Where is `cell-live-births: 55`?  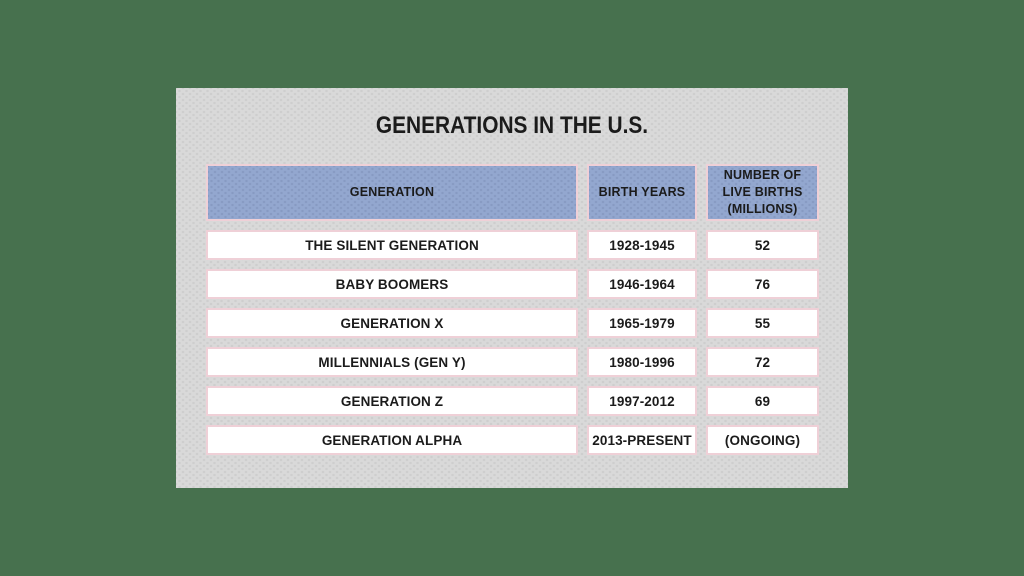 cell-live-births: 55 is located at coordinates (762, 323).